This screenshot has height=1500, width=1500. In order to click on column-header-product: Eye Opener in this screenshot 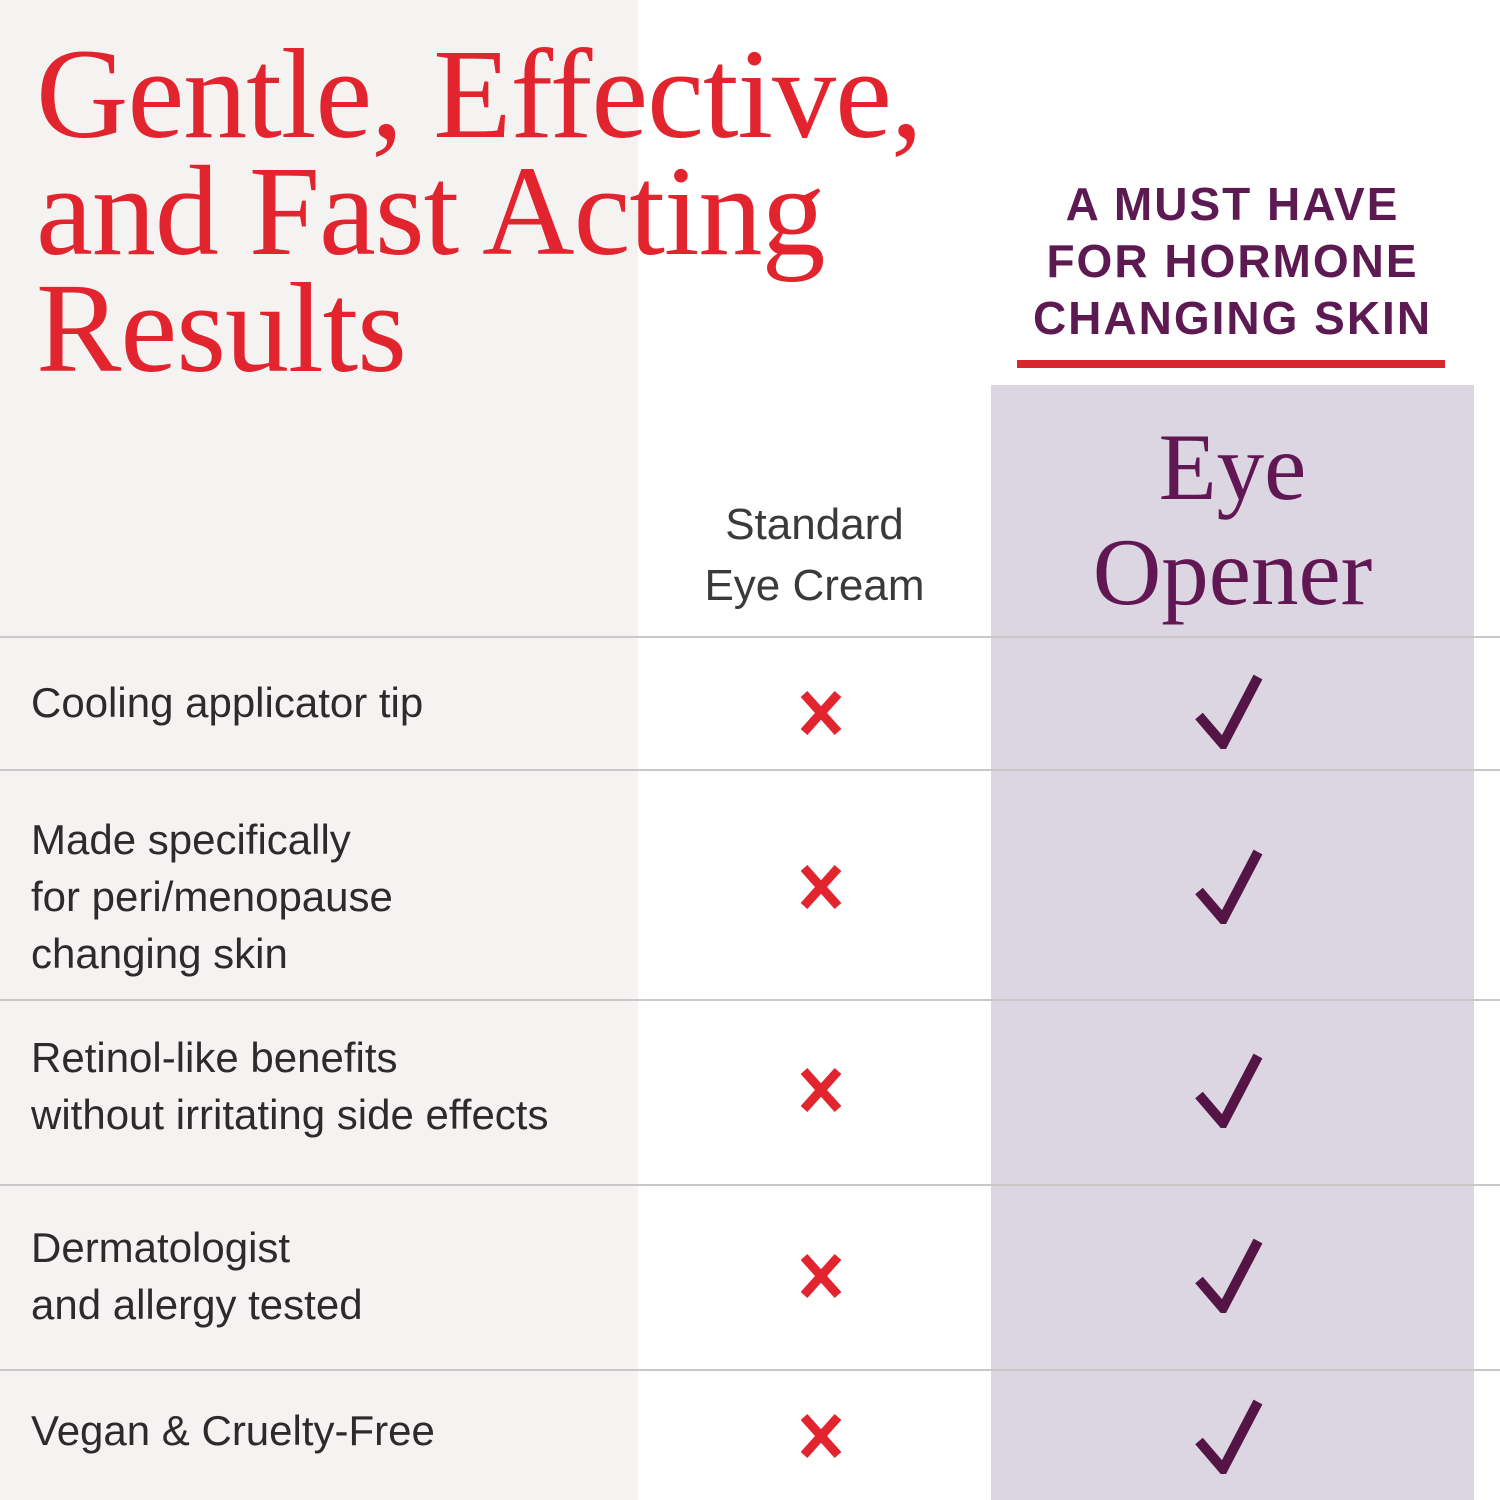, I will do `click(1232, 519)`.